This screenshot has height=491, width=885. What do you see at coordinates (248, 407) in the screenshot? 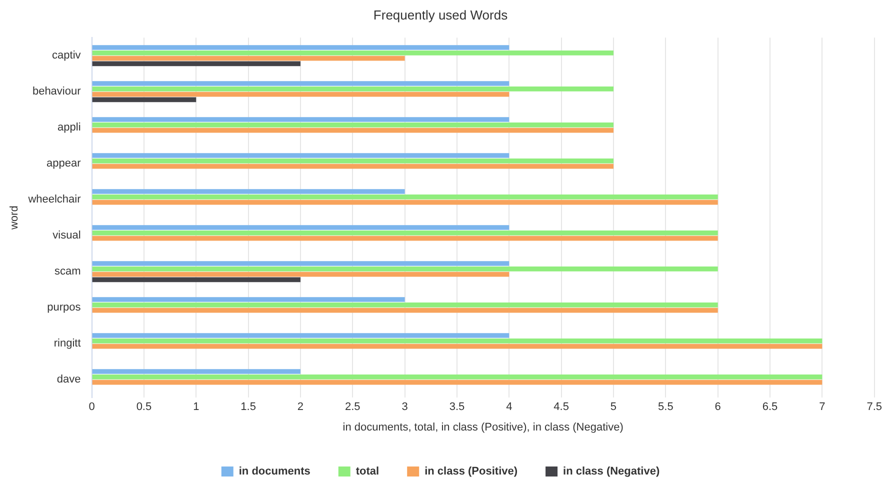
I see `x-tick-label: 1.5` at bounding box center [248, 407].